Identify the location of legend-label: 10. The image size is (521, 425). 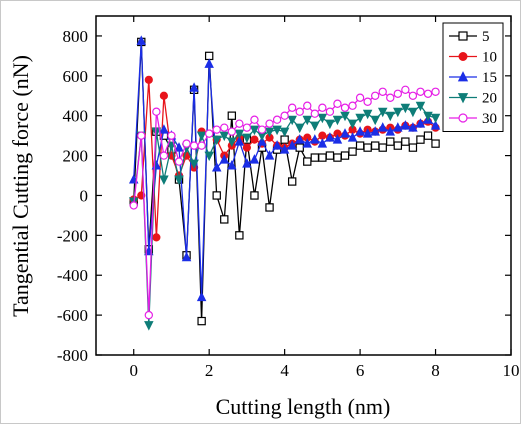
(489, 58).